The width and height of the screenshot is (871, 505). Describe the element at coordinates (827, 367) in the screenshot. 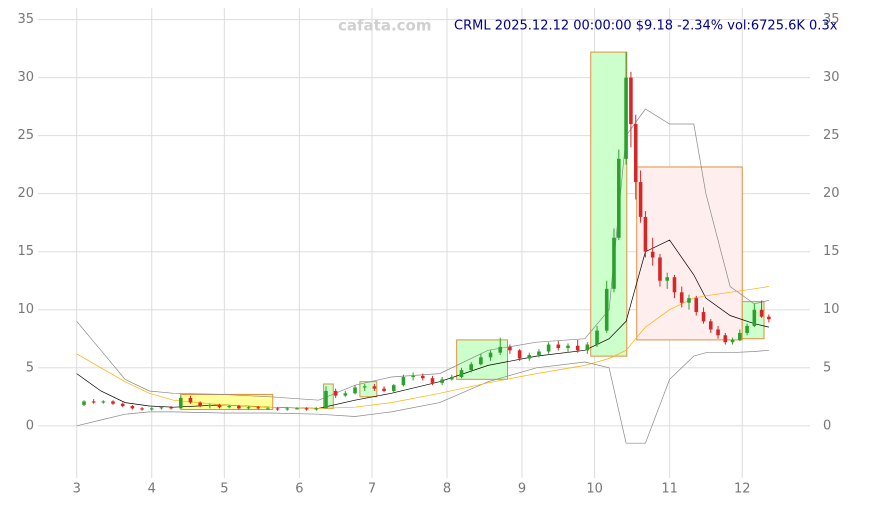

I see `y-tick-label-right: 5` at that location.